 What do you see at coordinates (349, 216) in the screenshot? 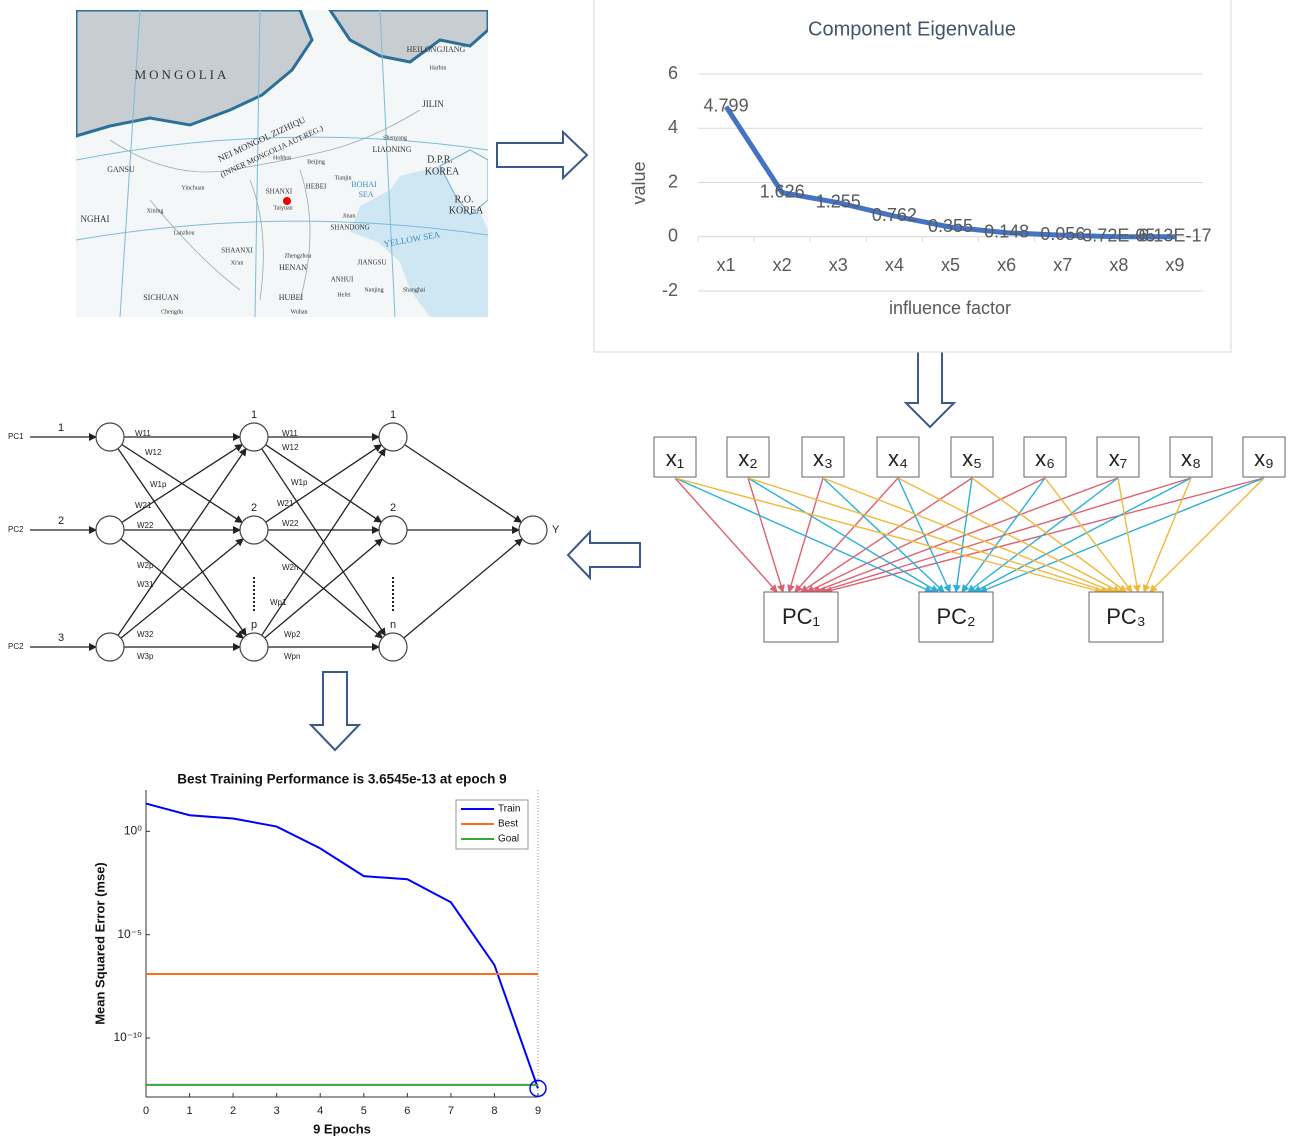
I see `map-label: Jinan` at bounding box center [349, 216].